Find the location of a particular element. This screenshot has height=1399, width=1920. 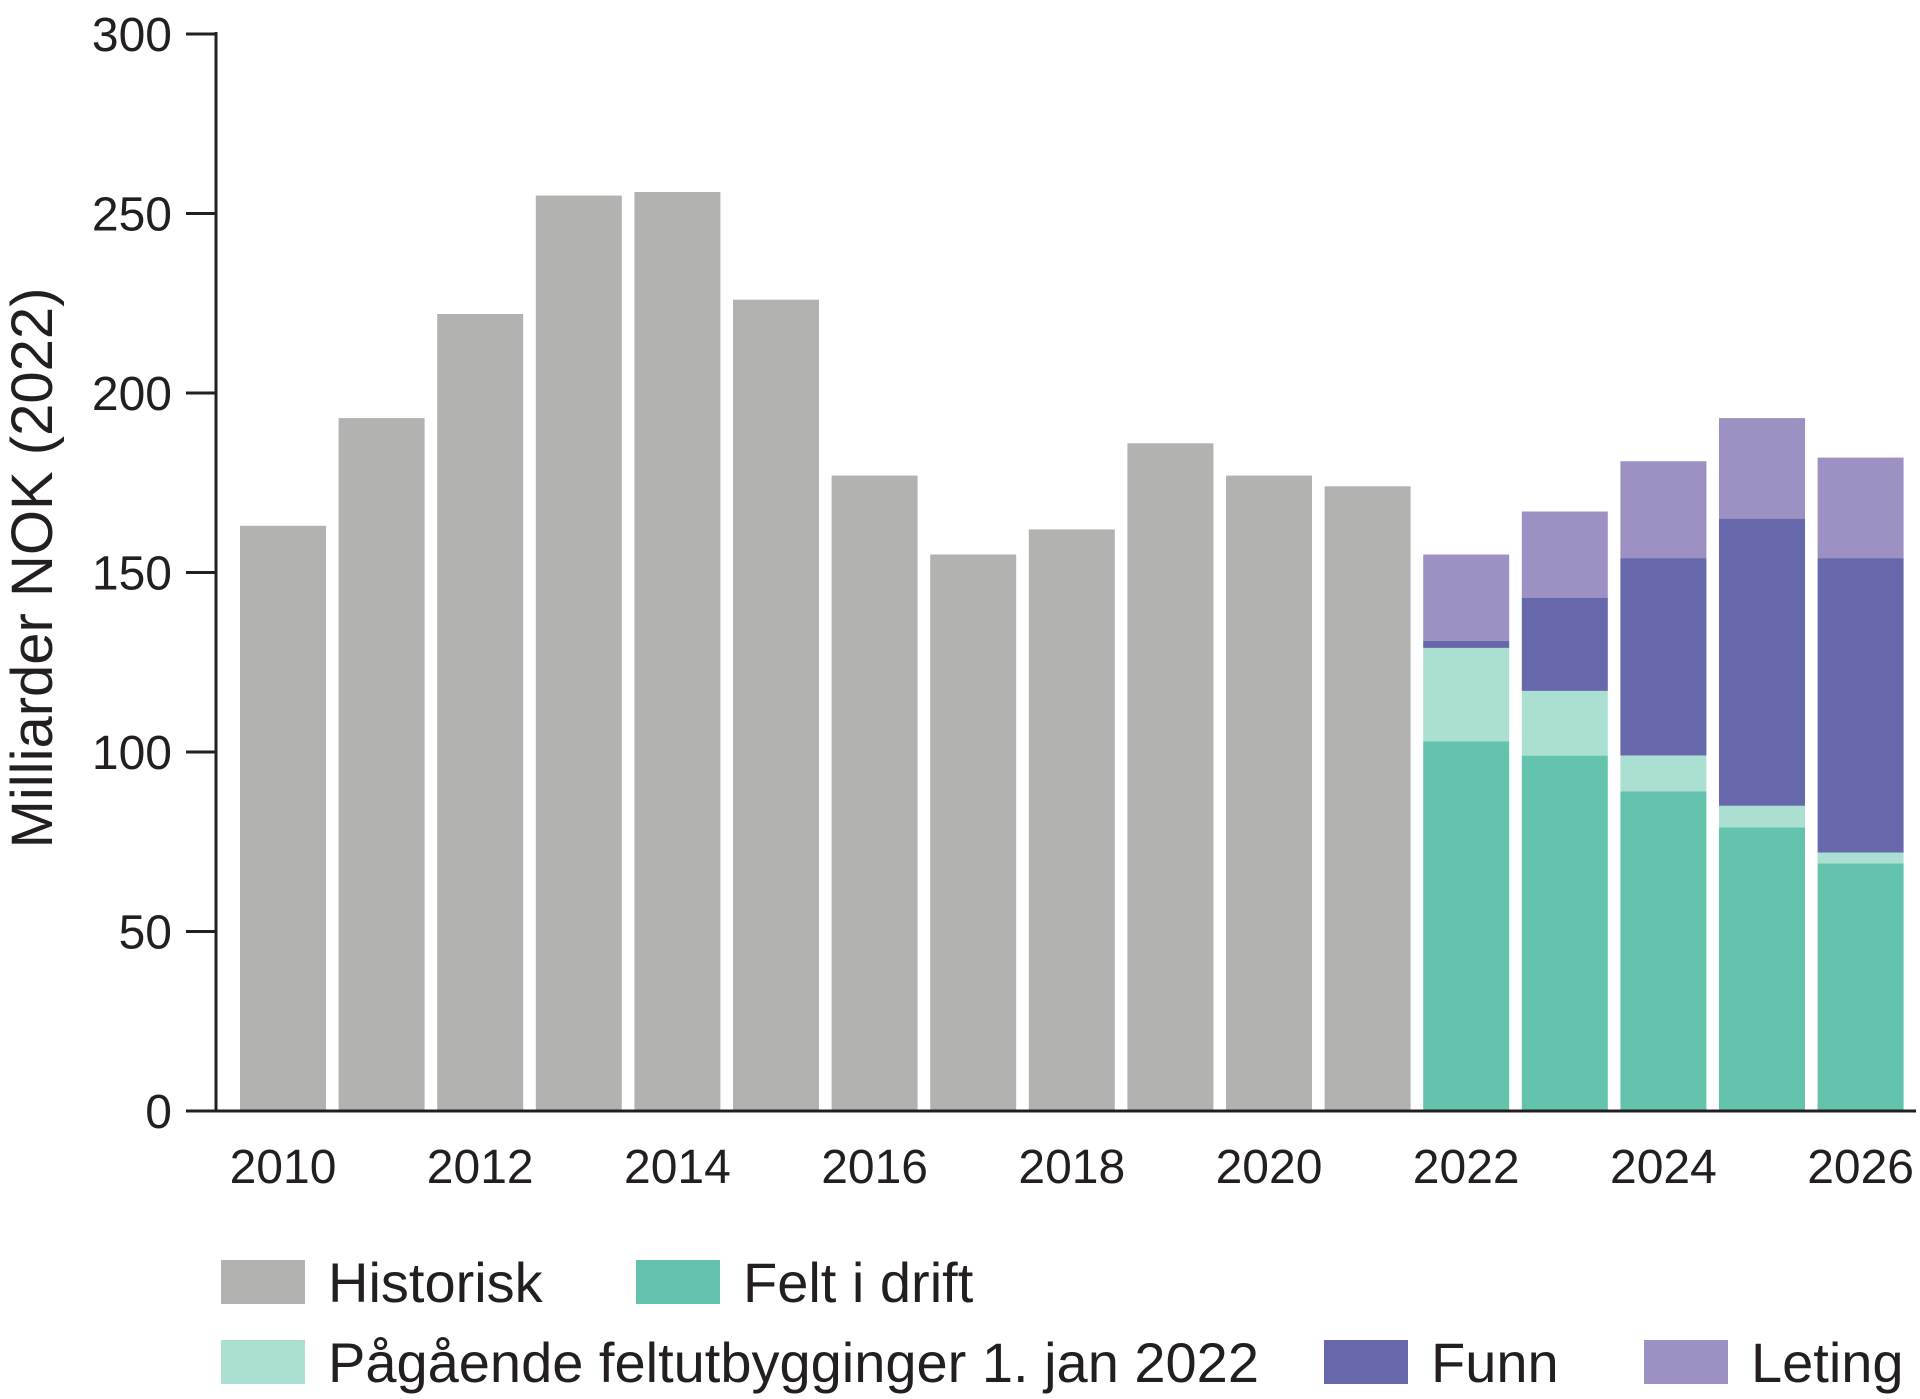

x-tick-label-2012: 2012 is located at coordinates (480, 1167).